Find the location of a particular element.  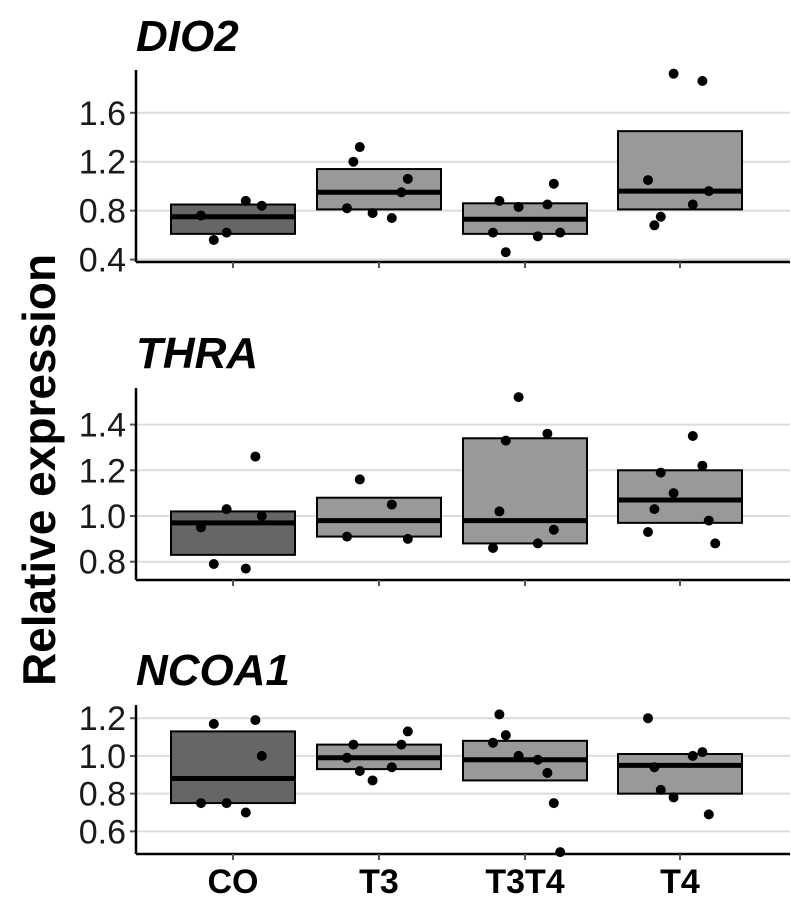

panel-title: THRA is located at coordinates (197, 353).